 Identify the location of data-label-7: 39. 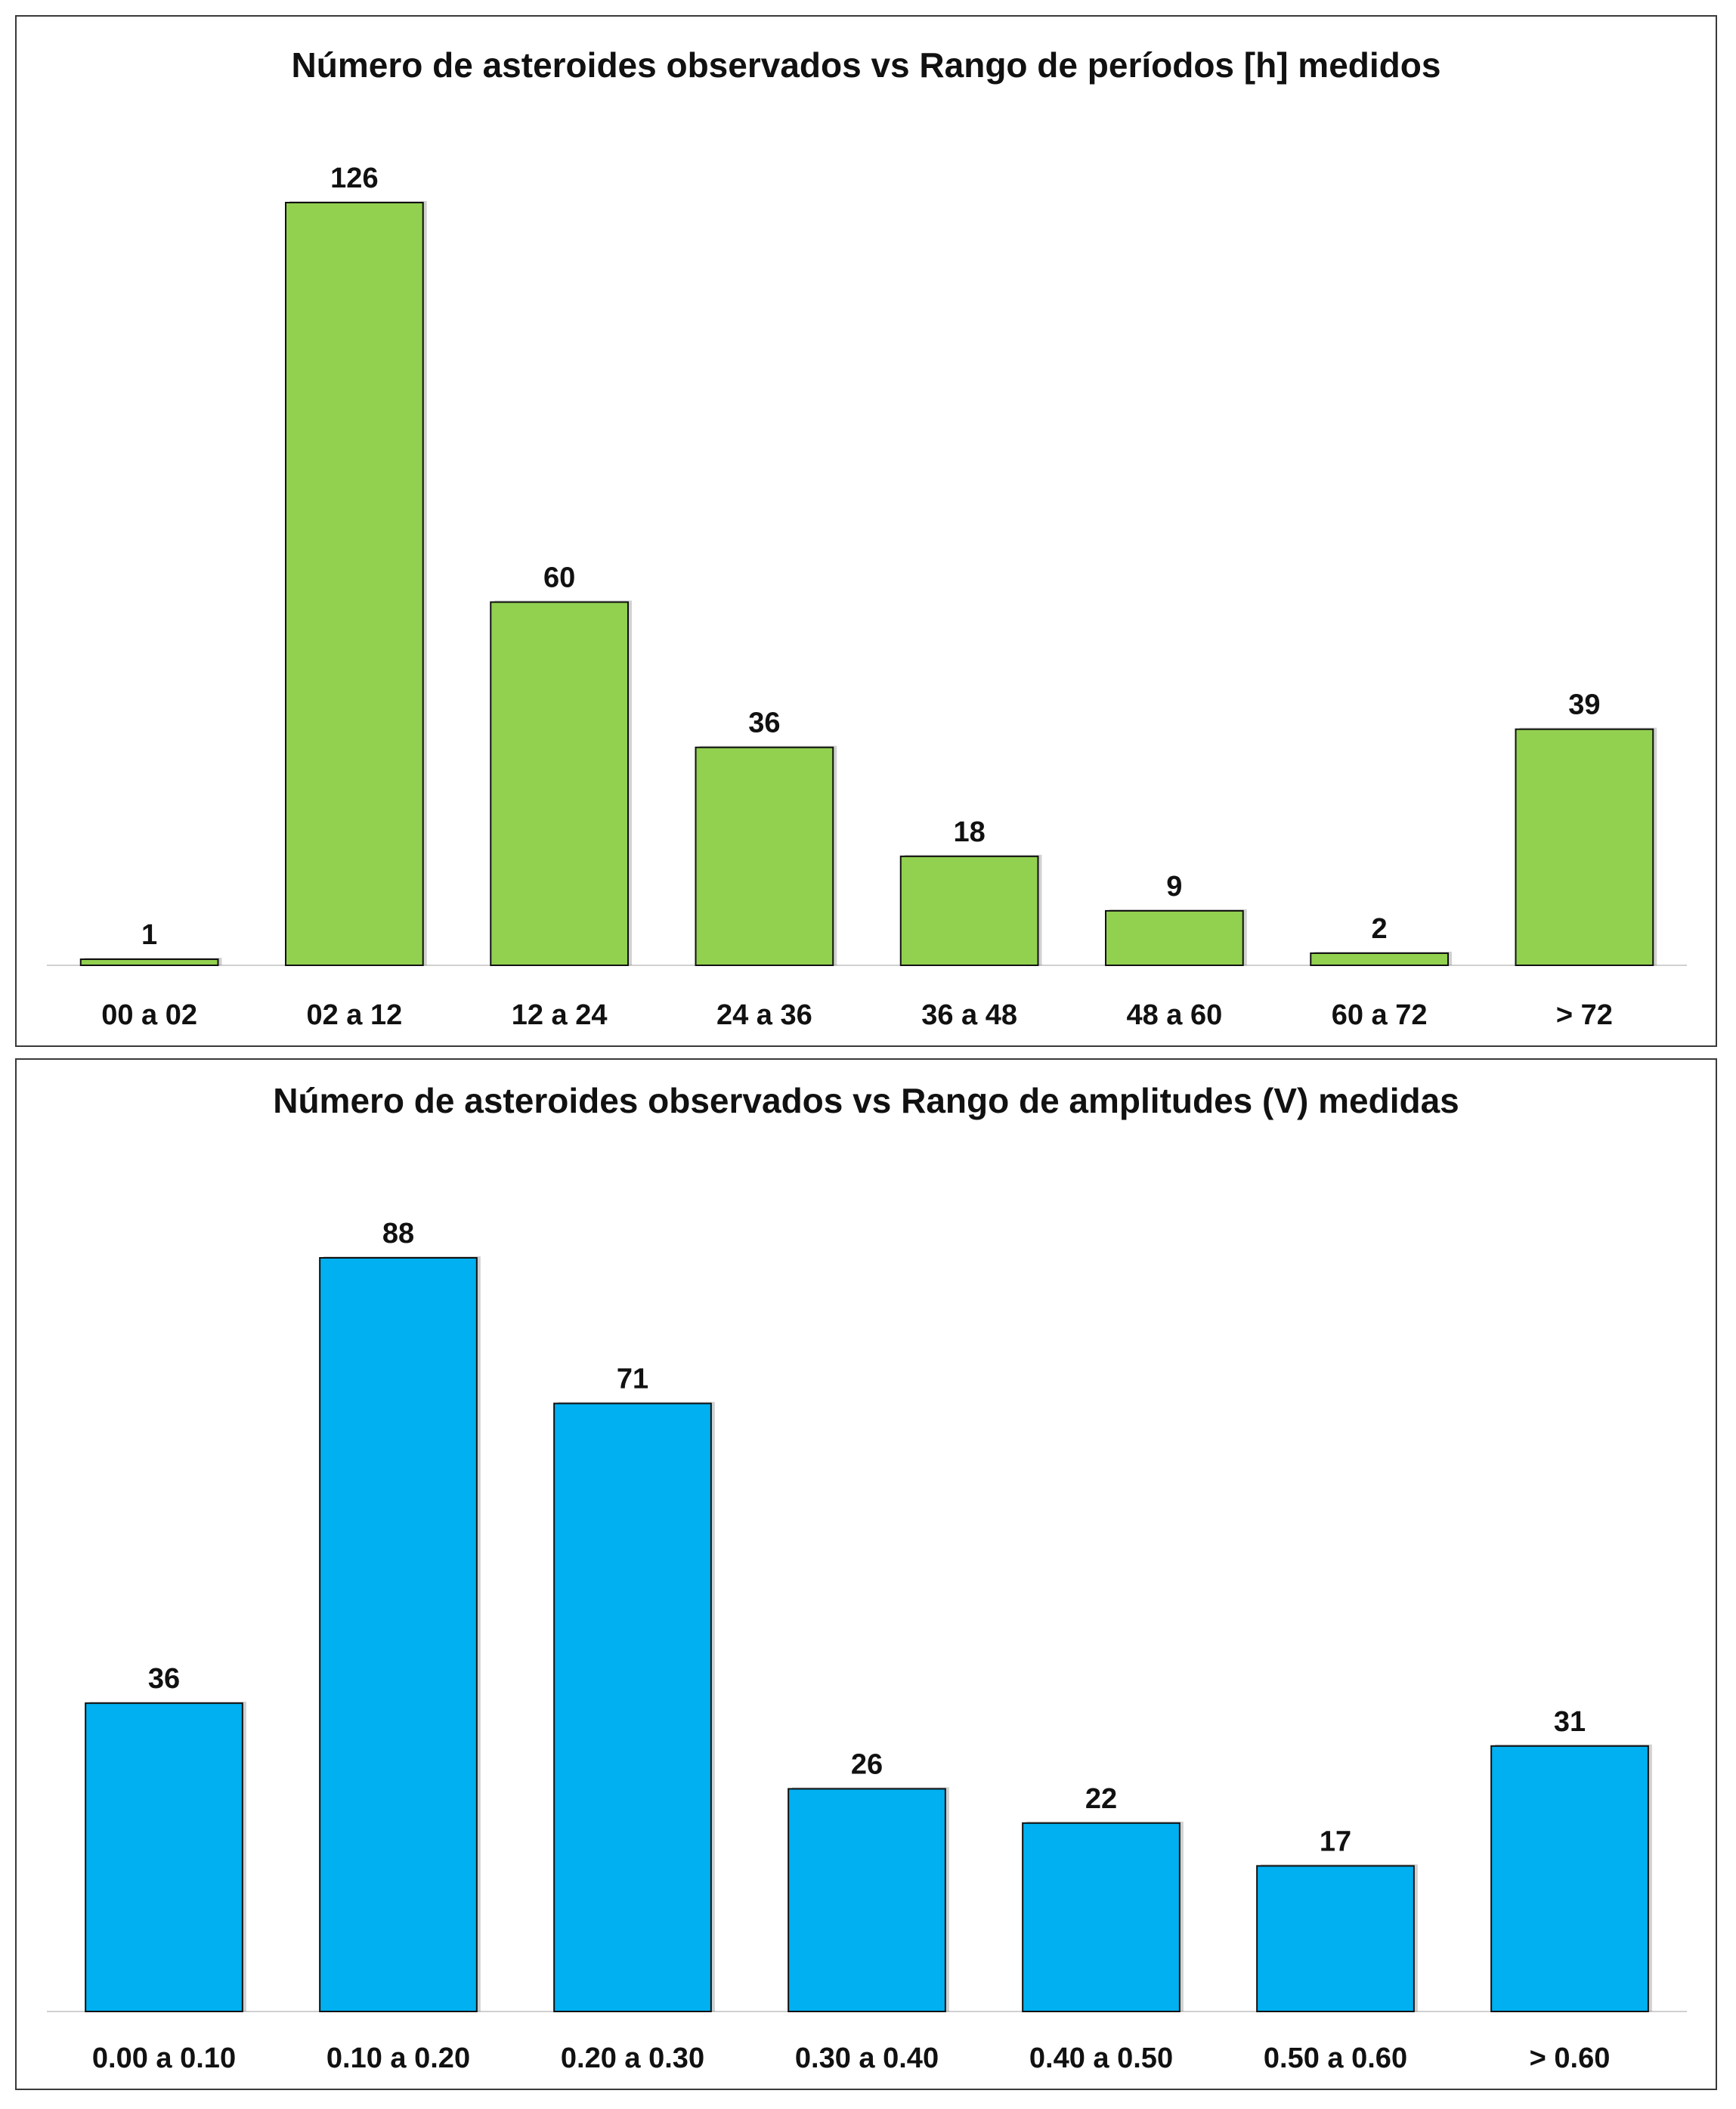
(1584, 705).